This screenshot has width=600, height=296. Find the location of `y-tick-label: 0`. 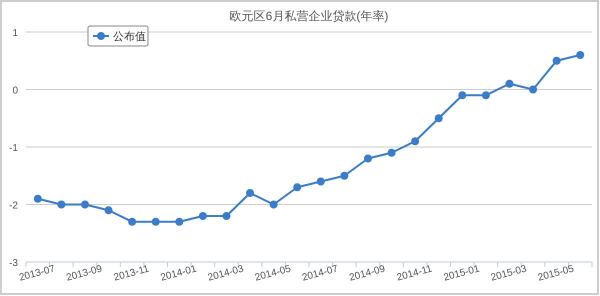

y-tick-label: 0 is located at coordinates (15, 91).